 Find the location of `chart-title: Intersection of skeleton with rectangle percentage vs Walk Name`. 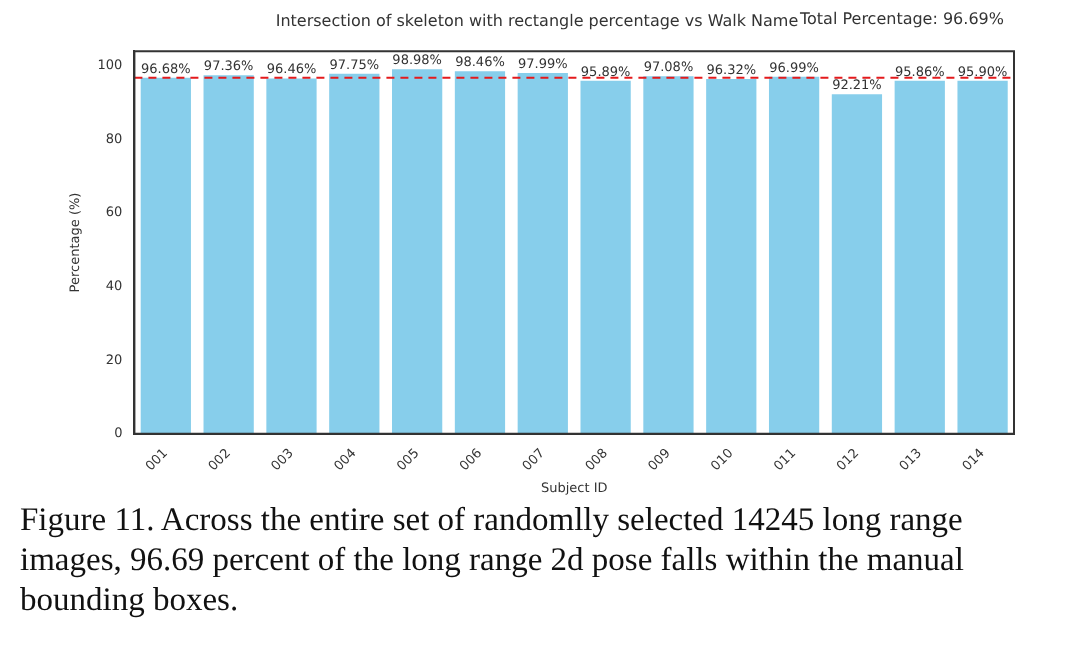

chart-title: Intersection of skeleton with rectangle percentage vs Walk Name is located at coordinates (537, 20).